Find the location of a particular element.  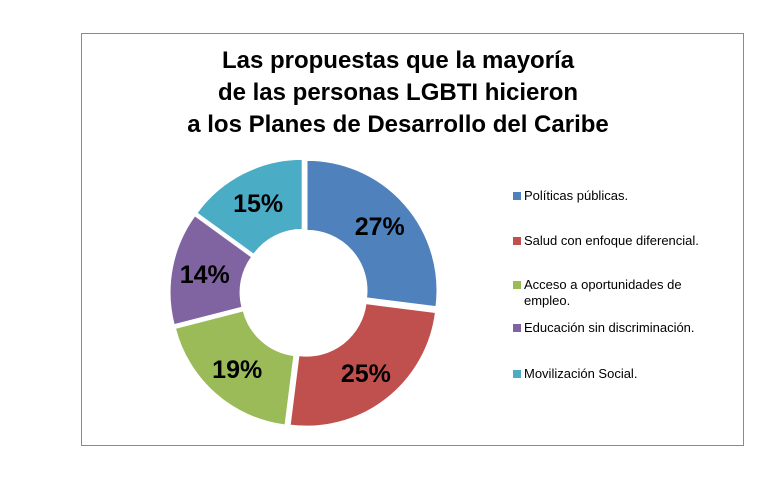

chart-title-line-3: a los Planes de Desarrollo del Caribe is located at coordinates (398, 124).